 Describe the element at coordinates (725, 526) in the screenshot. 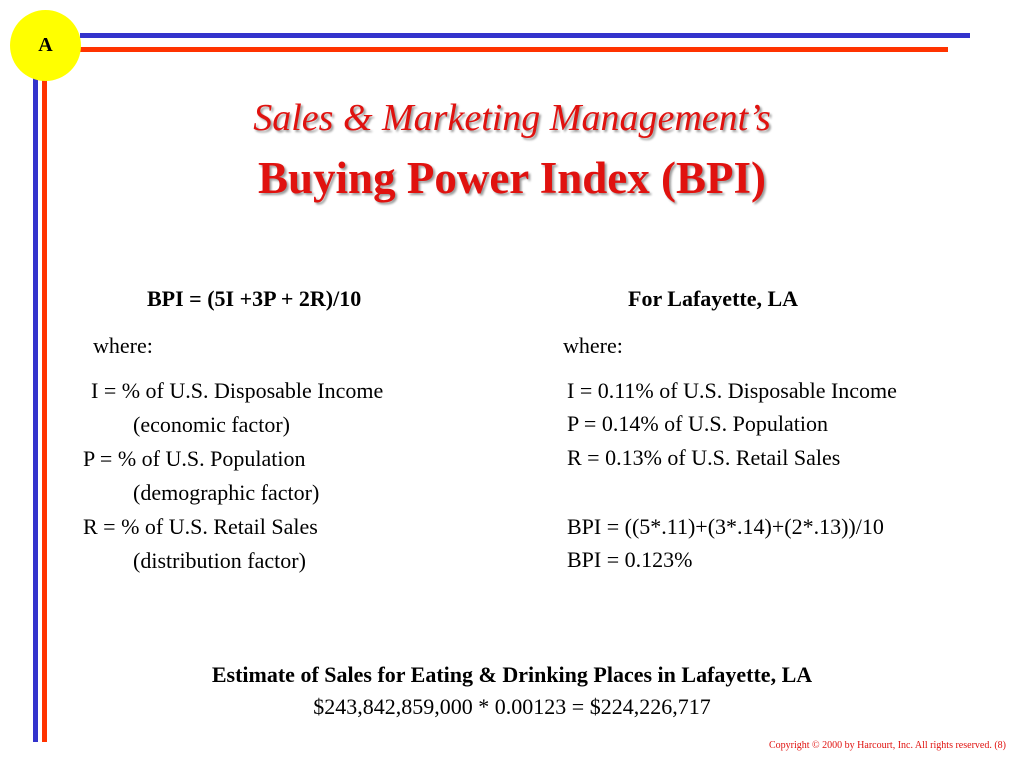

I see `right-bpi-calculation: BPI = ((5*.11)+(3*.14)+(2*.13))/10` at that location.